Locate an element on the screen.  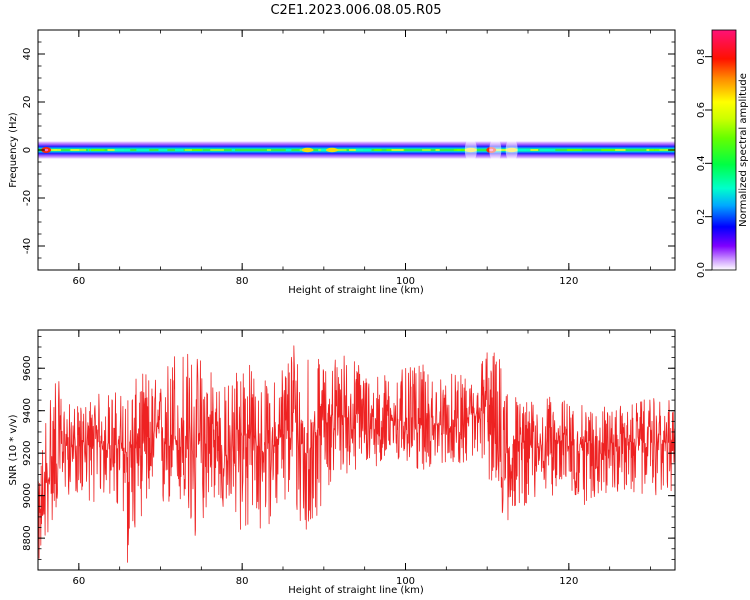
spectrogram-ylabel: Frequency (Hz) is located at coordinates (13, 150).